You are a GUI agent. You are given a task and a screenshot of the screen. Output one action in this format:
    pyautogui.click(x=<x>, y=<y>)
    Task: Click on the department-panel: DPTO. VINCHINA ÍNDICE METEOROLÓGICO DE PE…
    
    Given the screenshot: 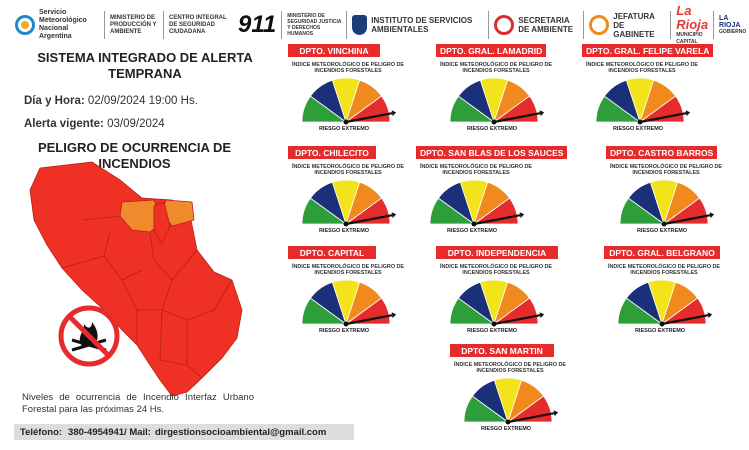 What is the action you would take?
    pyautogui.click(x=348, y=91)
    